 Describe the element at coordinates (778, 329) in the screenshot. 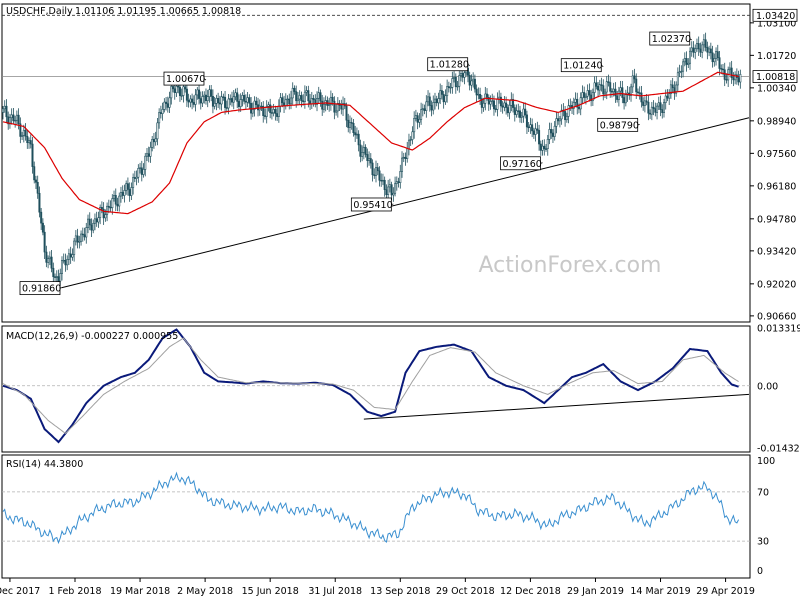

I see `macd-tick-label: 0.013319` at that location.